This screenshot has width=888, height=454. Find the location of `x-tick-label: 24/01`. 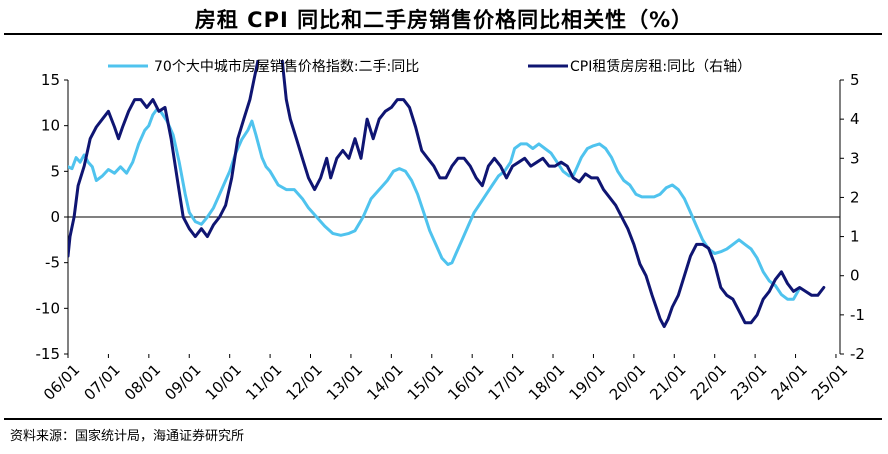

x-tick-label: 24/01 is located at coordinates (789, 382).